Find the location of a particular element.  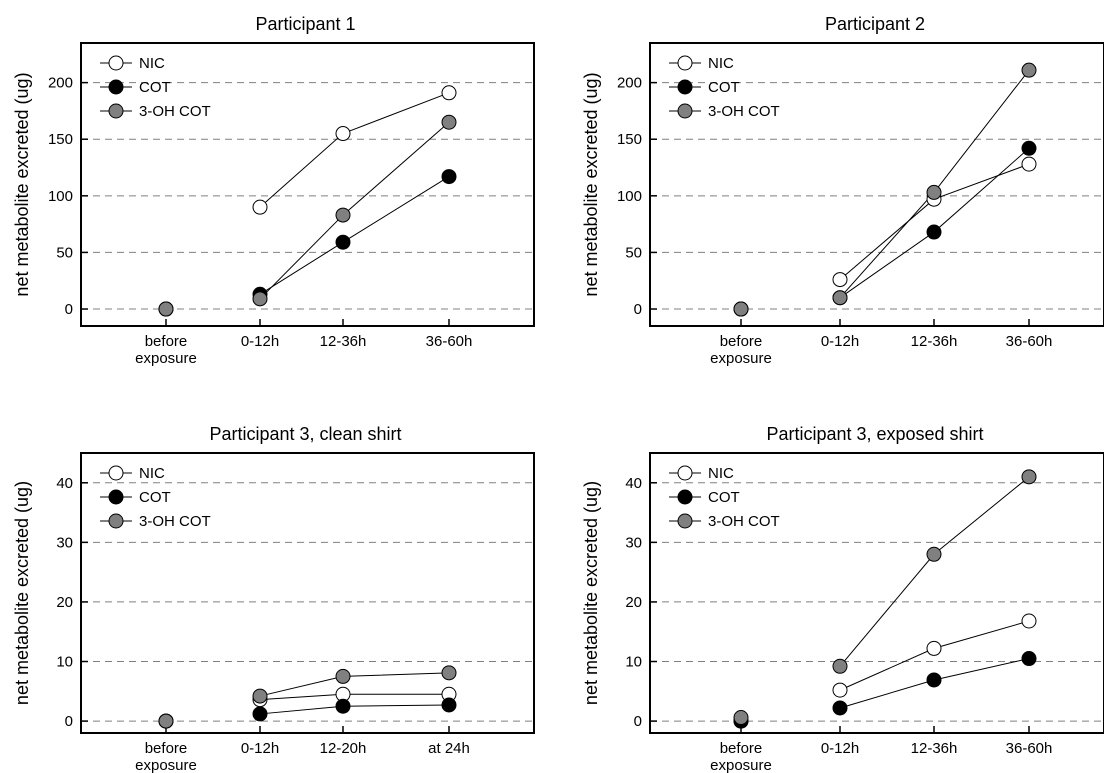

panel-title: Participant 2 is located at coordinates (875, 24).